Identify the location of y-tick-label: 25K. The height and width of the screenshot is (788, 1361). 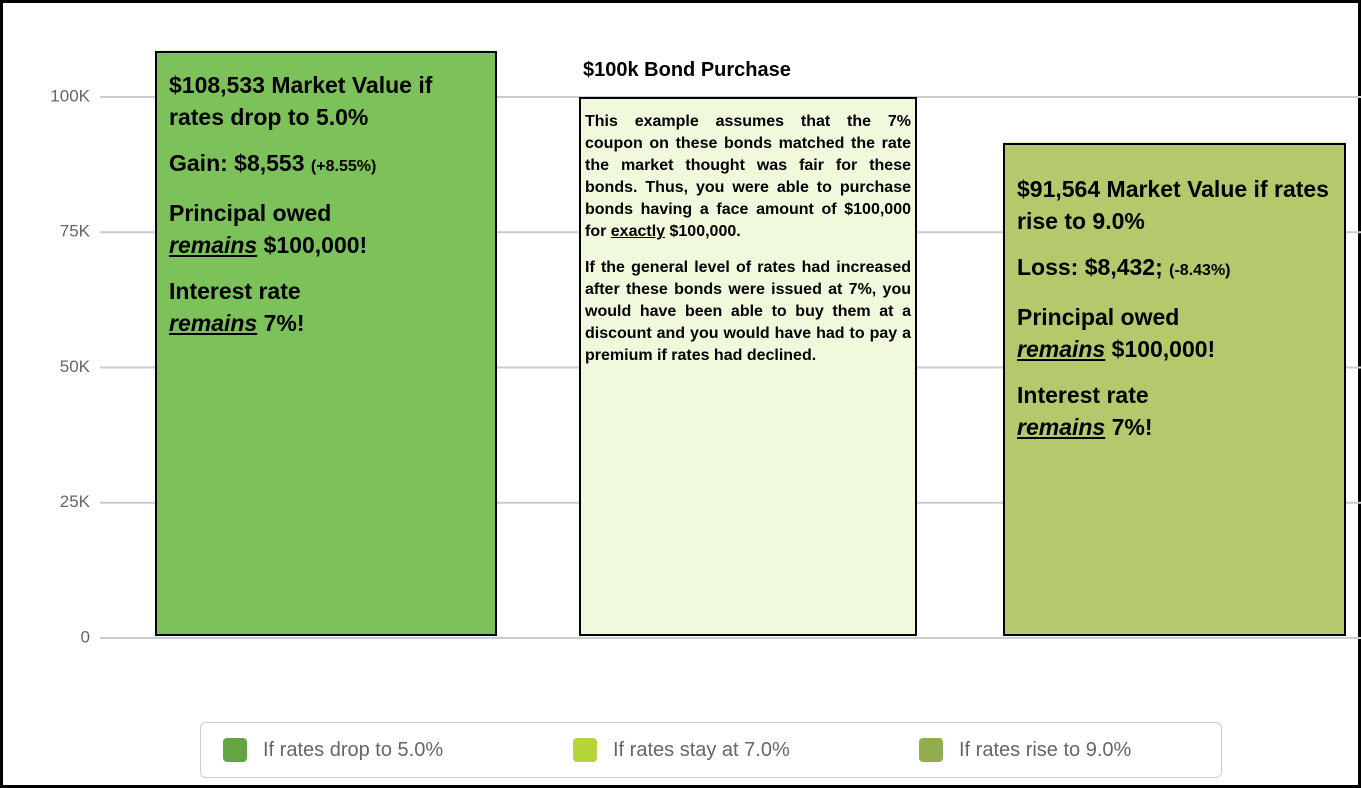
(75, 501).